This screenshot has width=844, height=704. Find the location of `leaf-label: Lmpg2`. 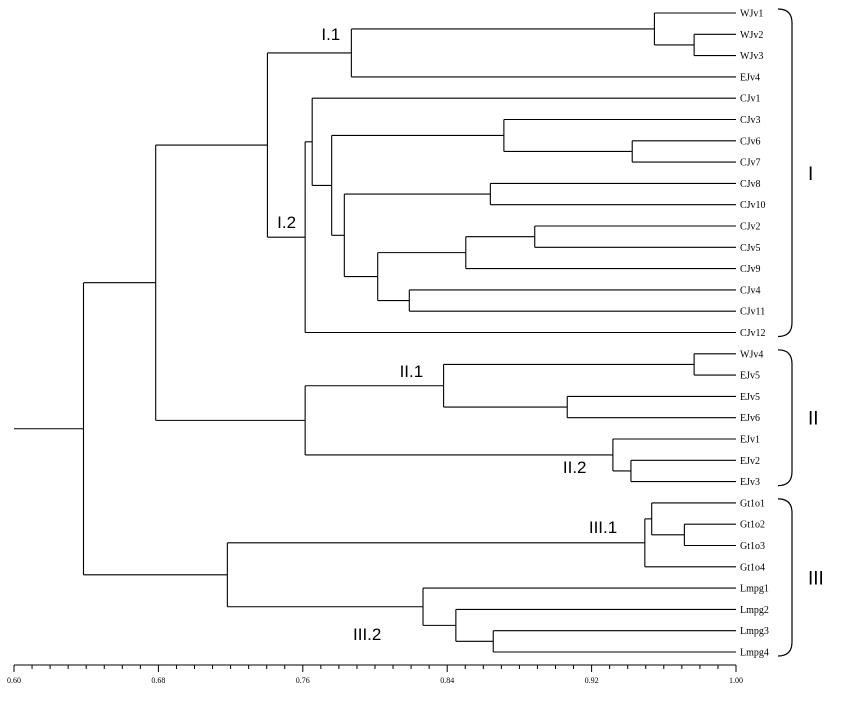

leaf-label: Lmpg2 is located at coordinates (754, 610).